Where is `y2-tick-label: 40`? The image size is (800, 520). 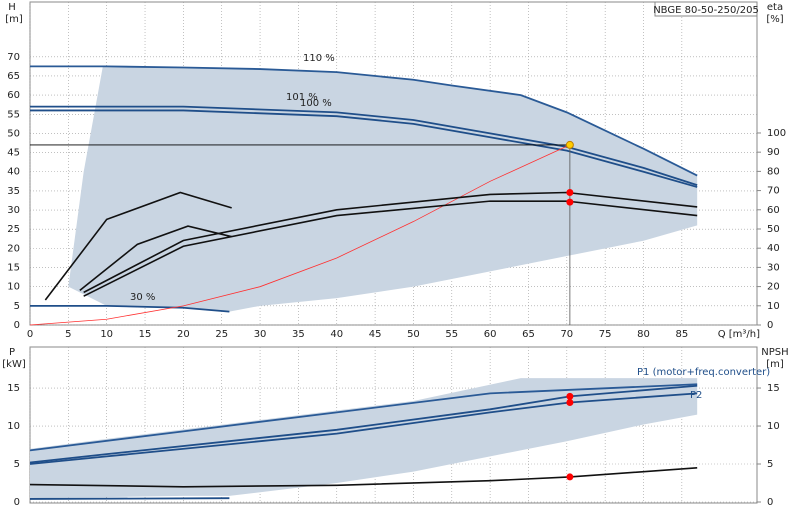 y2-tick-label: 40 is located at coordinates (773, 248).